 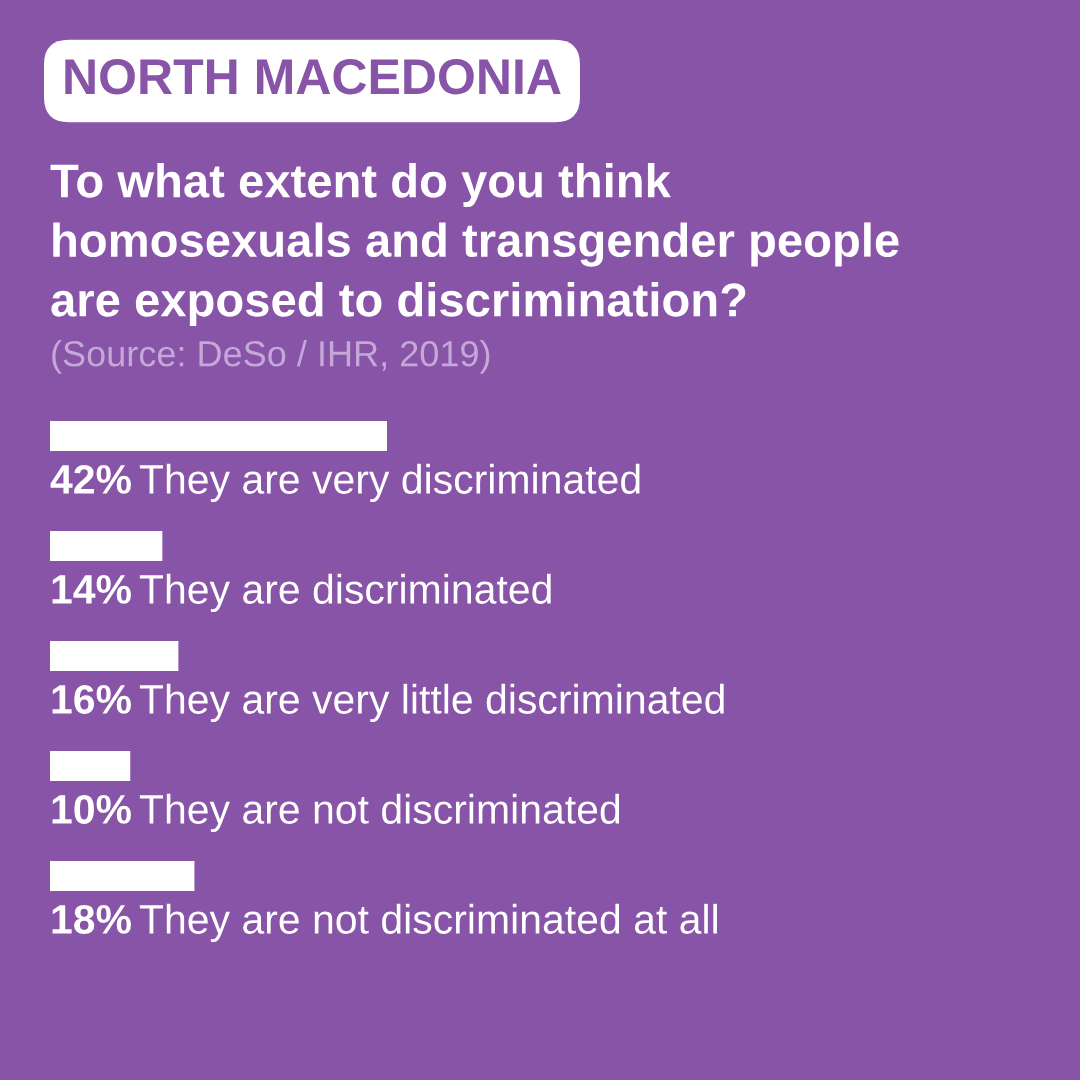 I want to click on chart-subtitle: To what extent do you think homosexuals and transgender people are exposed to discrimination?, so click(x=474, y=245).